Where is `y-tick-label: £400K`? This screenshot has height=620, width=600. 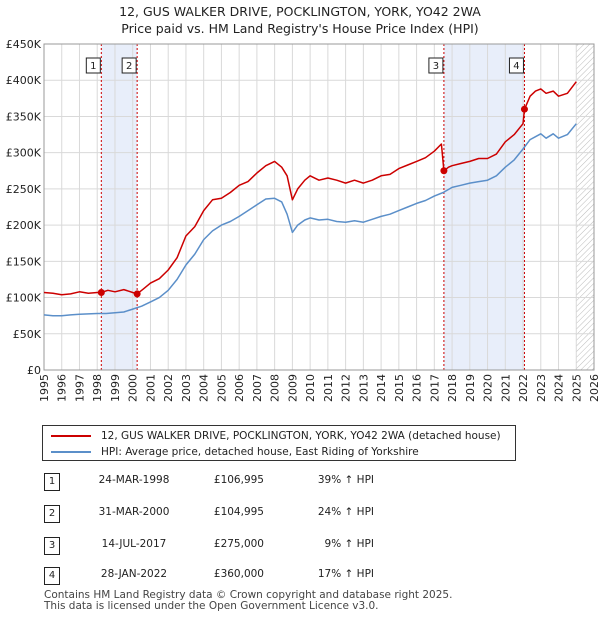
y-tick-label: £400K is located at coordinates (24, 80).